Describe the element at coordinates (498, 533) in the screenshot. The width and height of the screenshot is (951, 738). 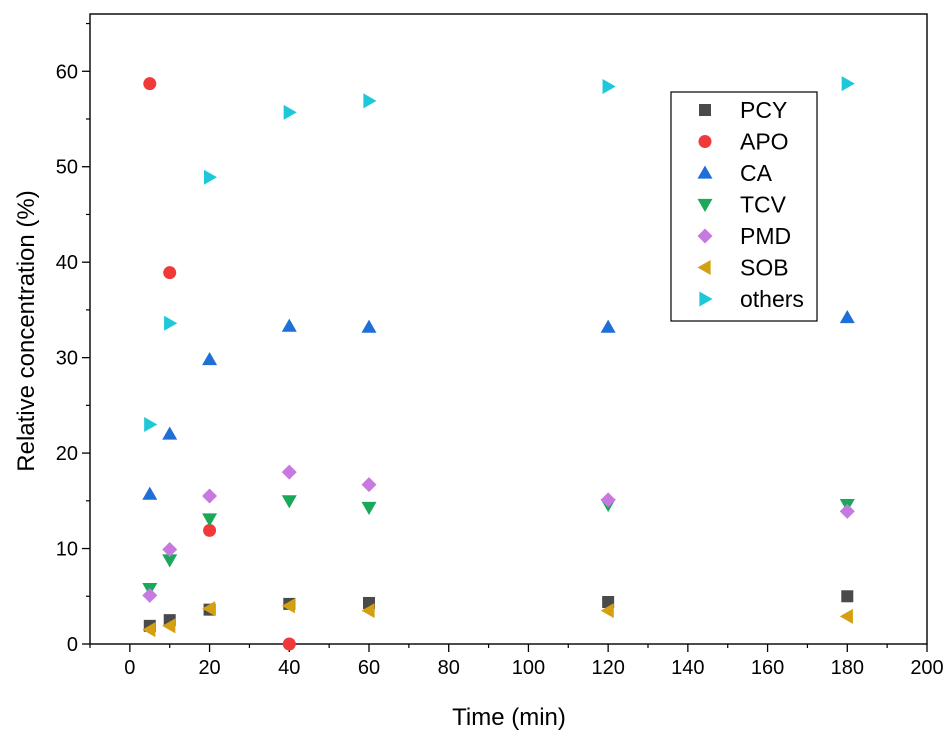
I see `series-pmd` at that location.